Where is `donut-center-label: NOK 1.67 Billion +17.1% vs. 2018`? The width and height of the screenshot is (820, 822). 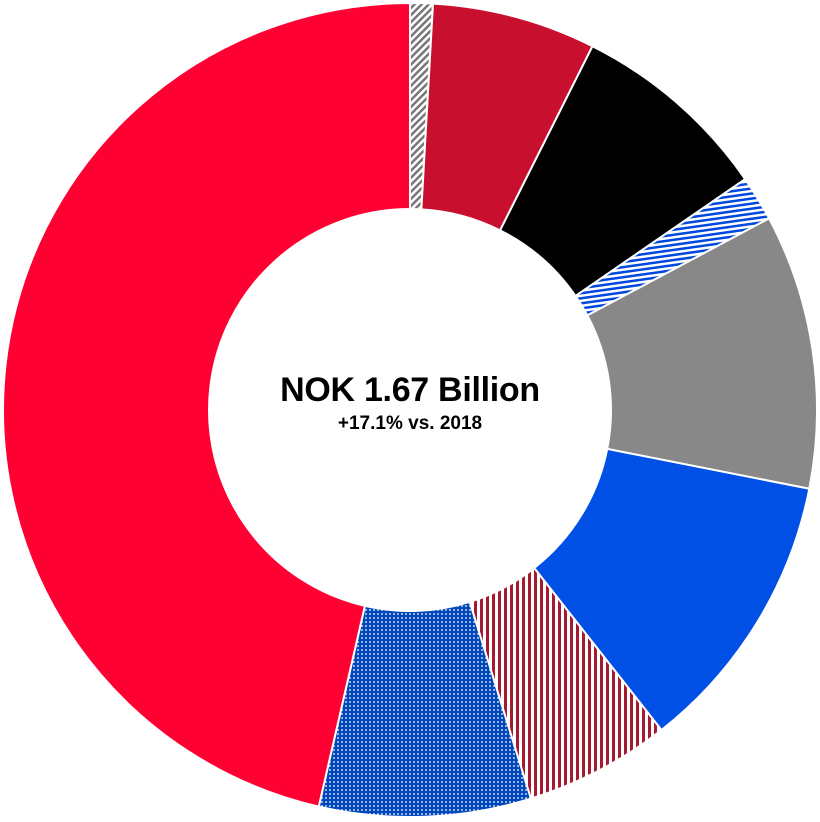
donut-center-label: NOK 1.67 Billion +17.1% vs. 2018 is located at coordinates (410, 403).